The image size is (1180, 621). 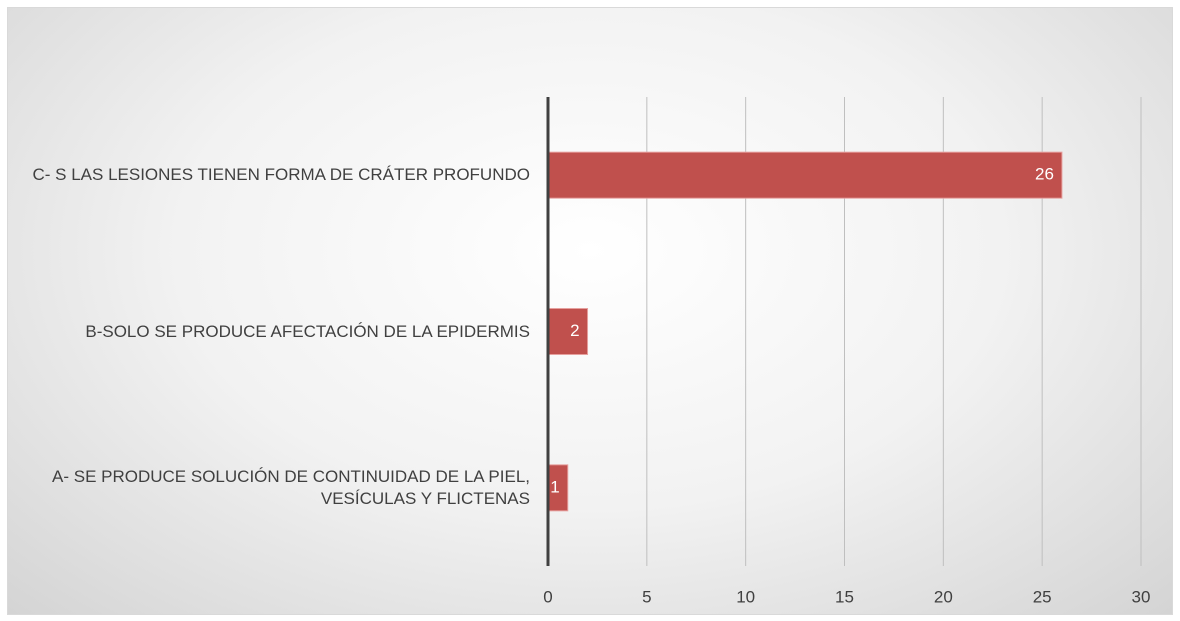 I want to click on x-tick-label: 10, so click(x=745, y=596).